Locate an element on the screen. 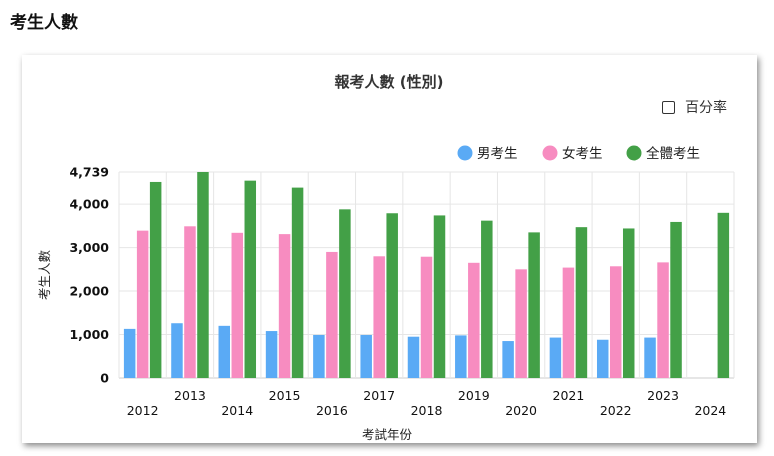  x-tick-label: 2019 is located at coordinates (474, 395).